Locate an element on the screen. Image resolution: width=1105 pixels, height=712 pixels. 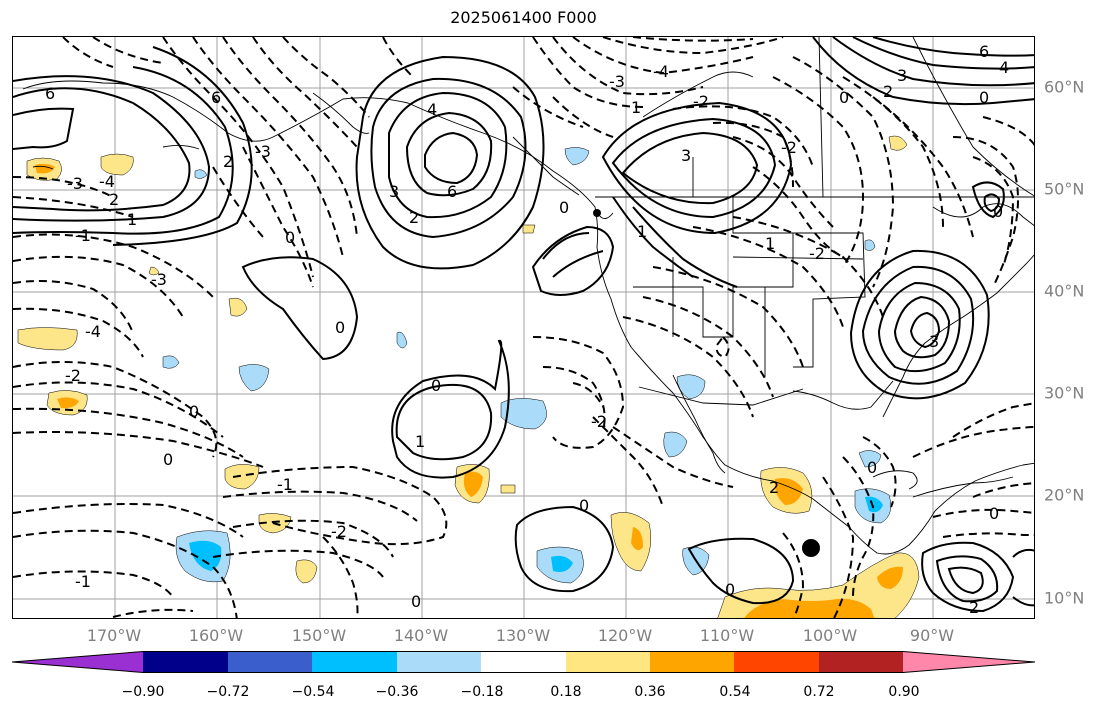
colorbar-tick: −0.90 is located at coordinates (143, 692).